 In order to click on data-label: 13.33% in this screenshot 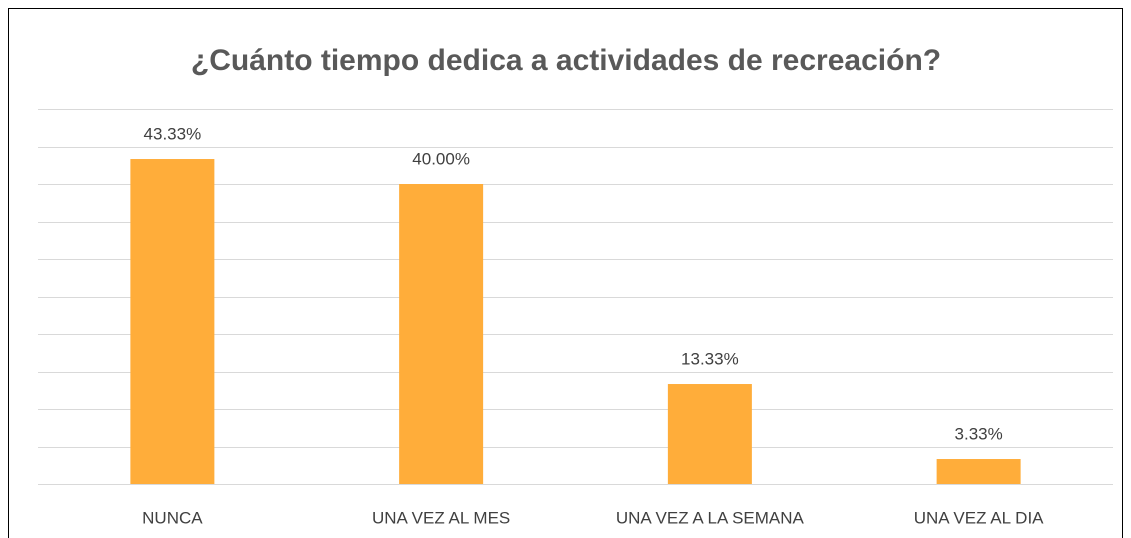, I will do `click(710, 359)`.